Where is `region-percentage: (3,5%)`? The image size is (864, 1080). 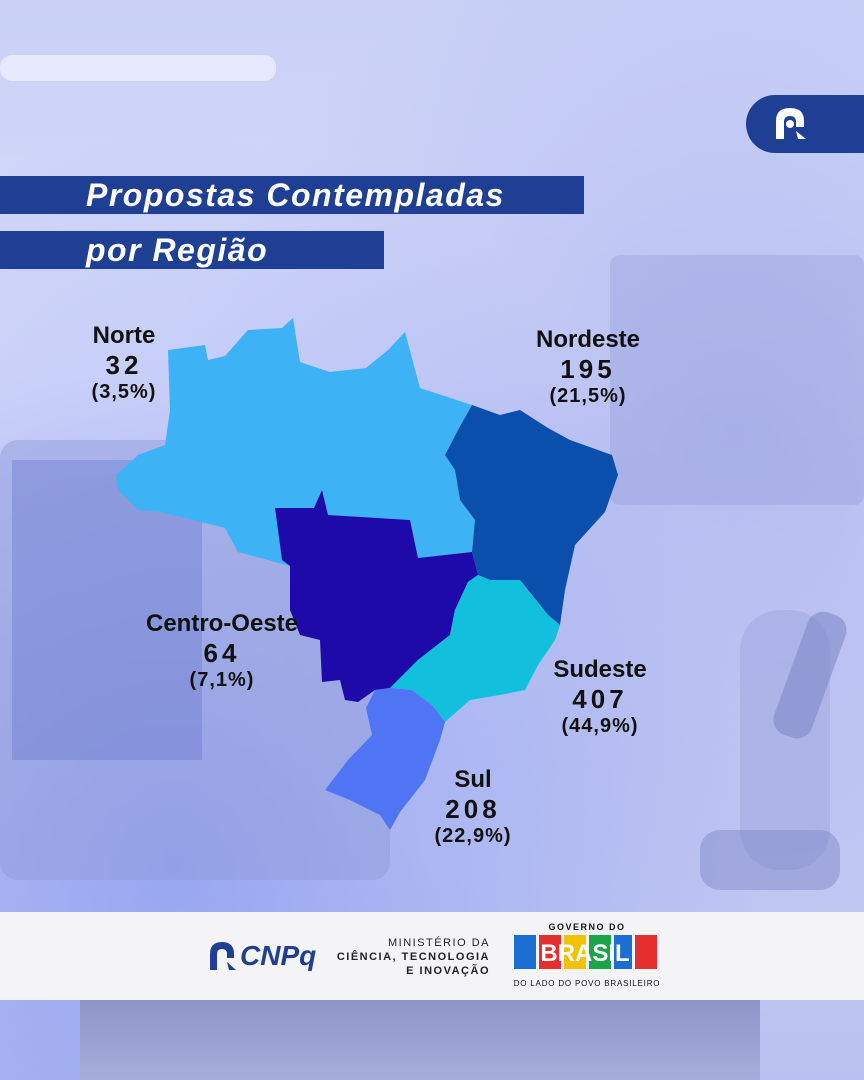 region-percentage: (3,5%) is located at coordinates (124, 392).